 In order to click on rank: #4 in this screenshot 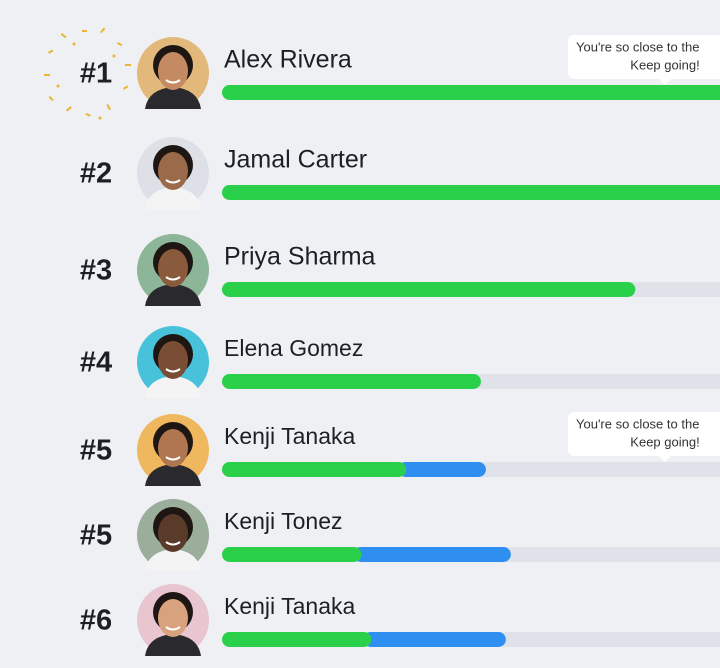, I will do `click(96, 363)`.